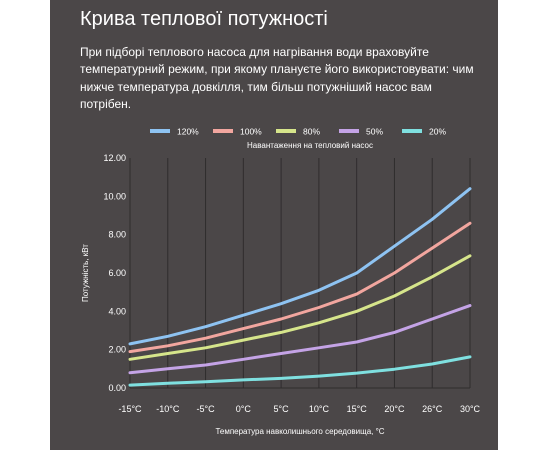  Describe the element at coordinates (85, 273) in the screenshot. I see `y-axis-label: Потужність, кВт` at that location.